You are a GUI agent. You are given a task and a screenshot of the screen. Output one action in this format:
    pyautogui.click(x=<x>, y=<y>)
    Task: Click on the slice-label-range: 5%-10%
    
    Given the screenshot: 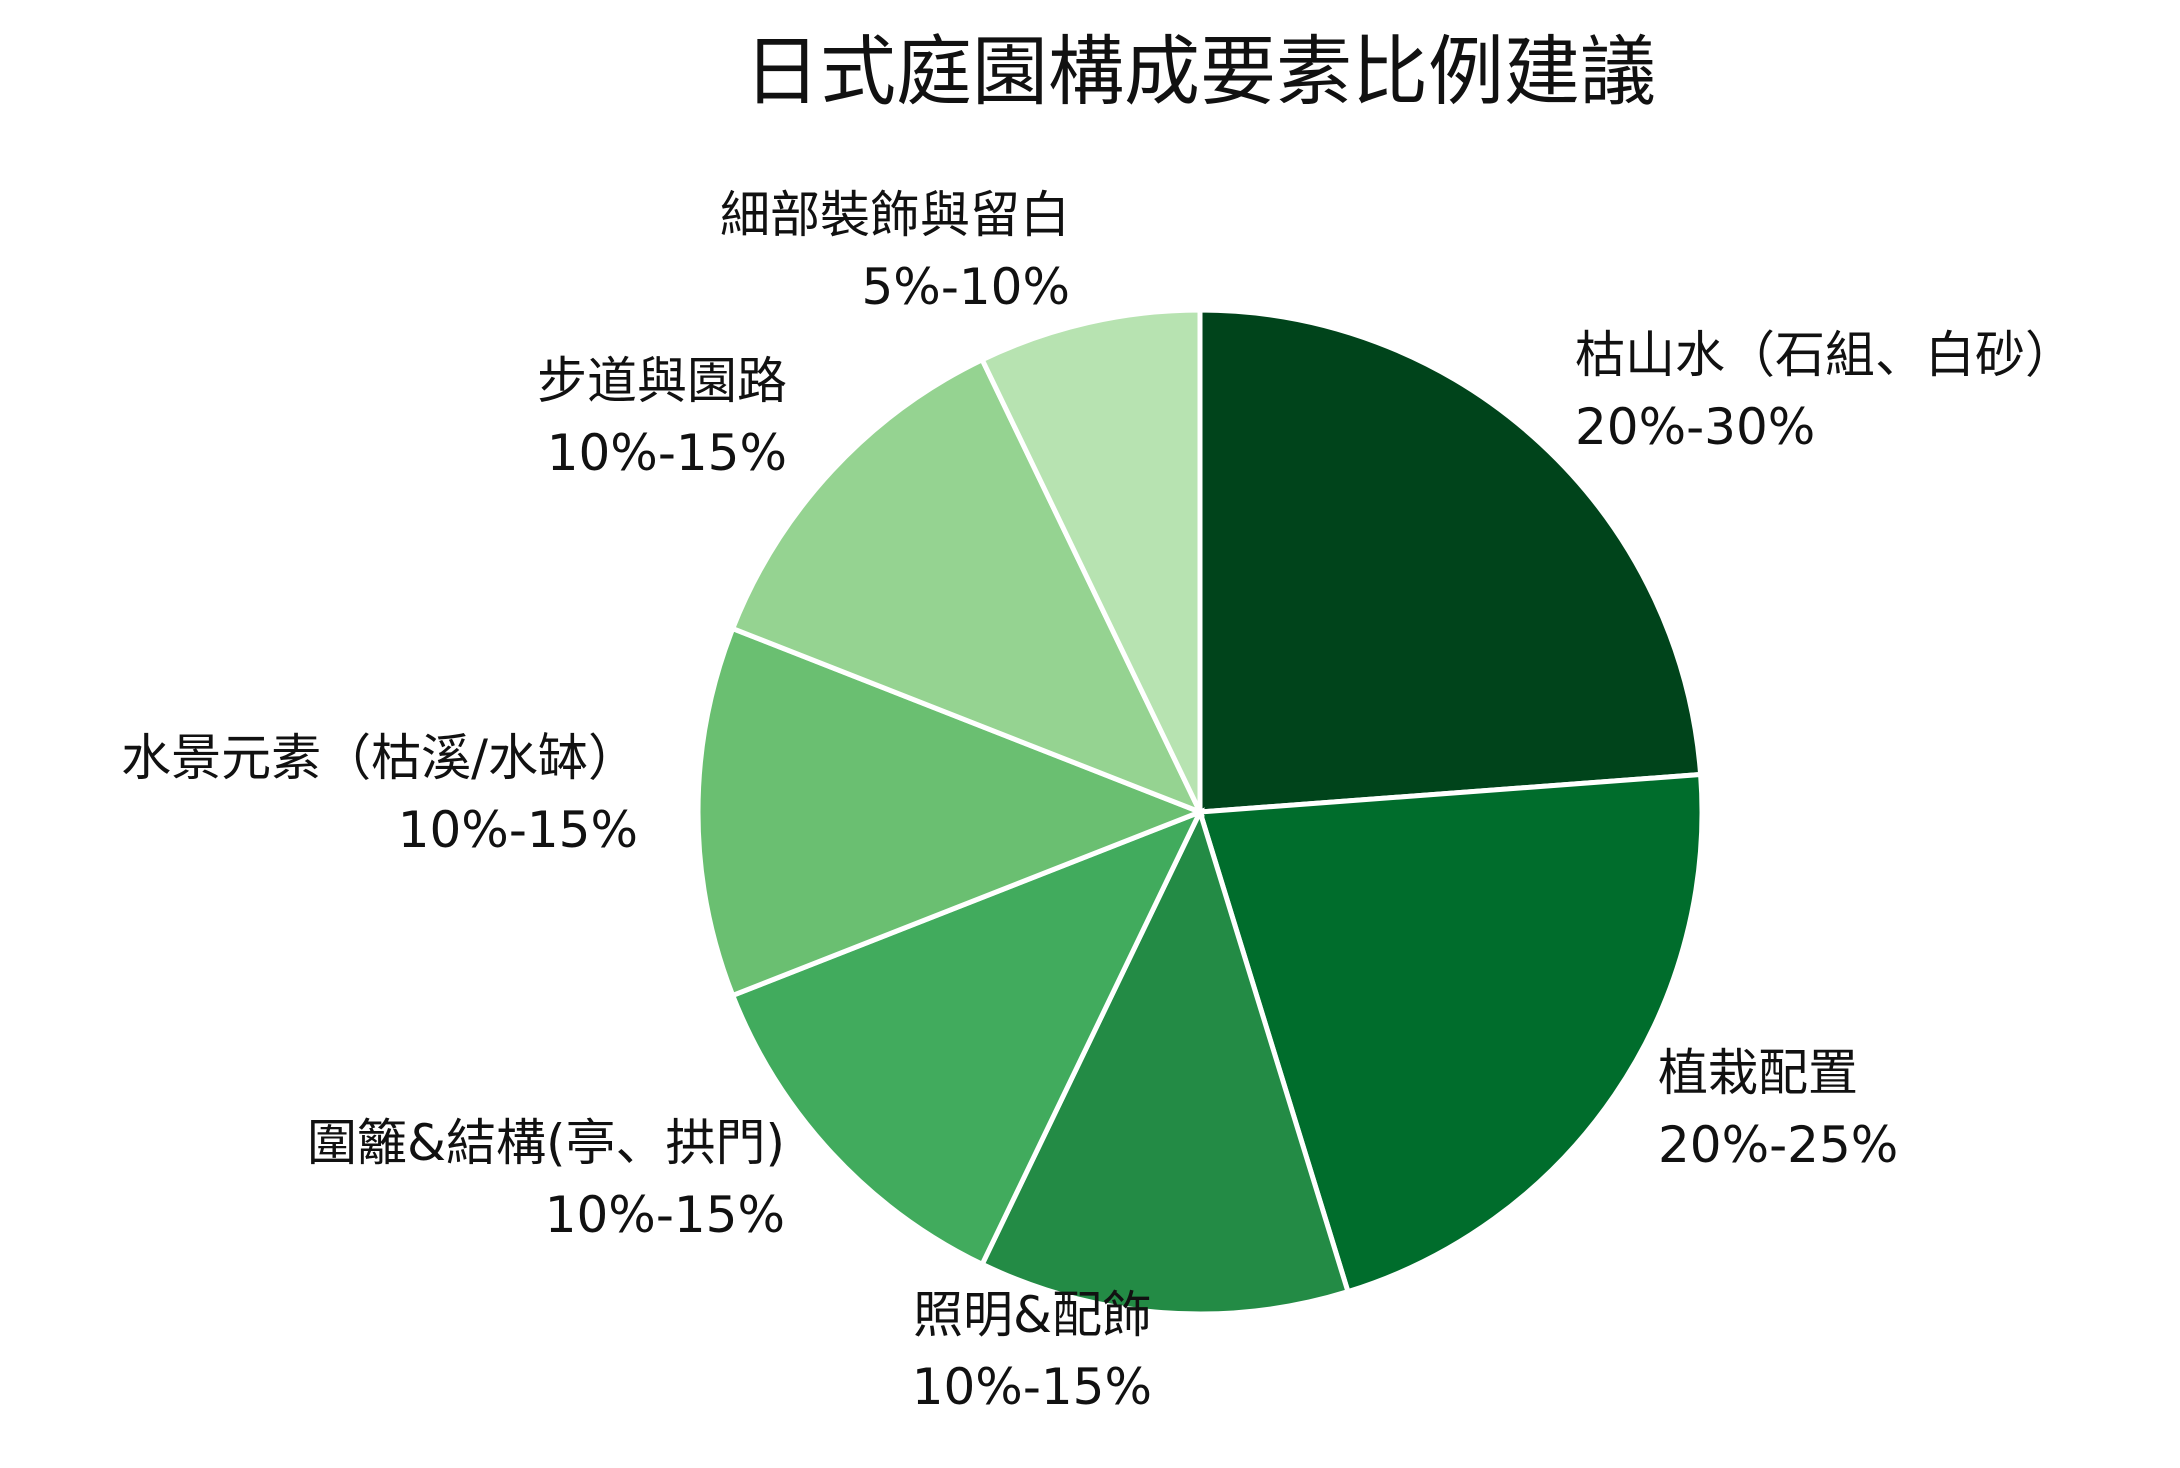 What is the action you would take?
    pyautogui.click(x=966, y=287)
    